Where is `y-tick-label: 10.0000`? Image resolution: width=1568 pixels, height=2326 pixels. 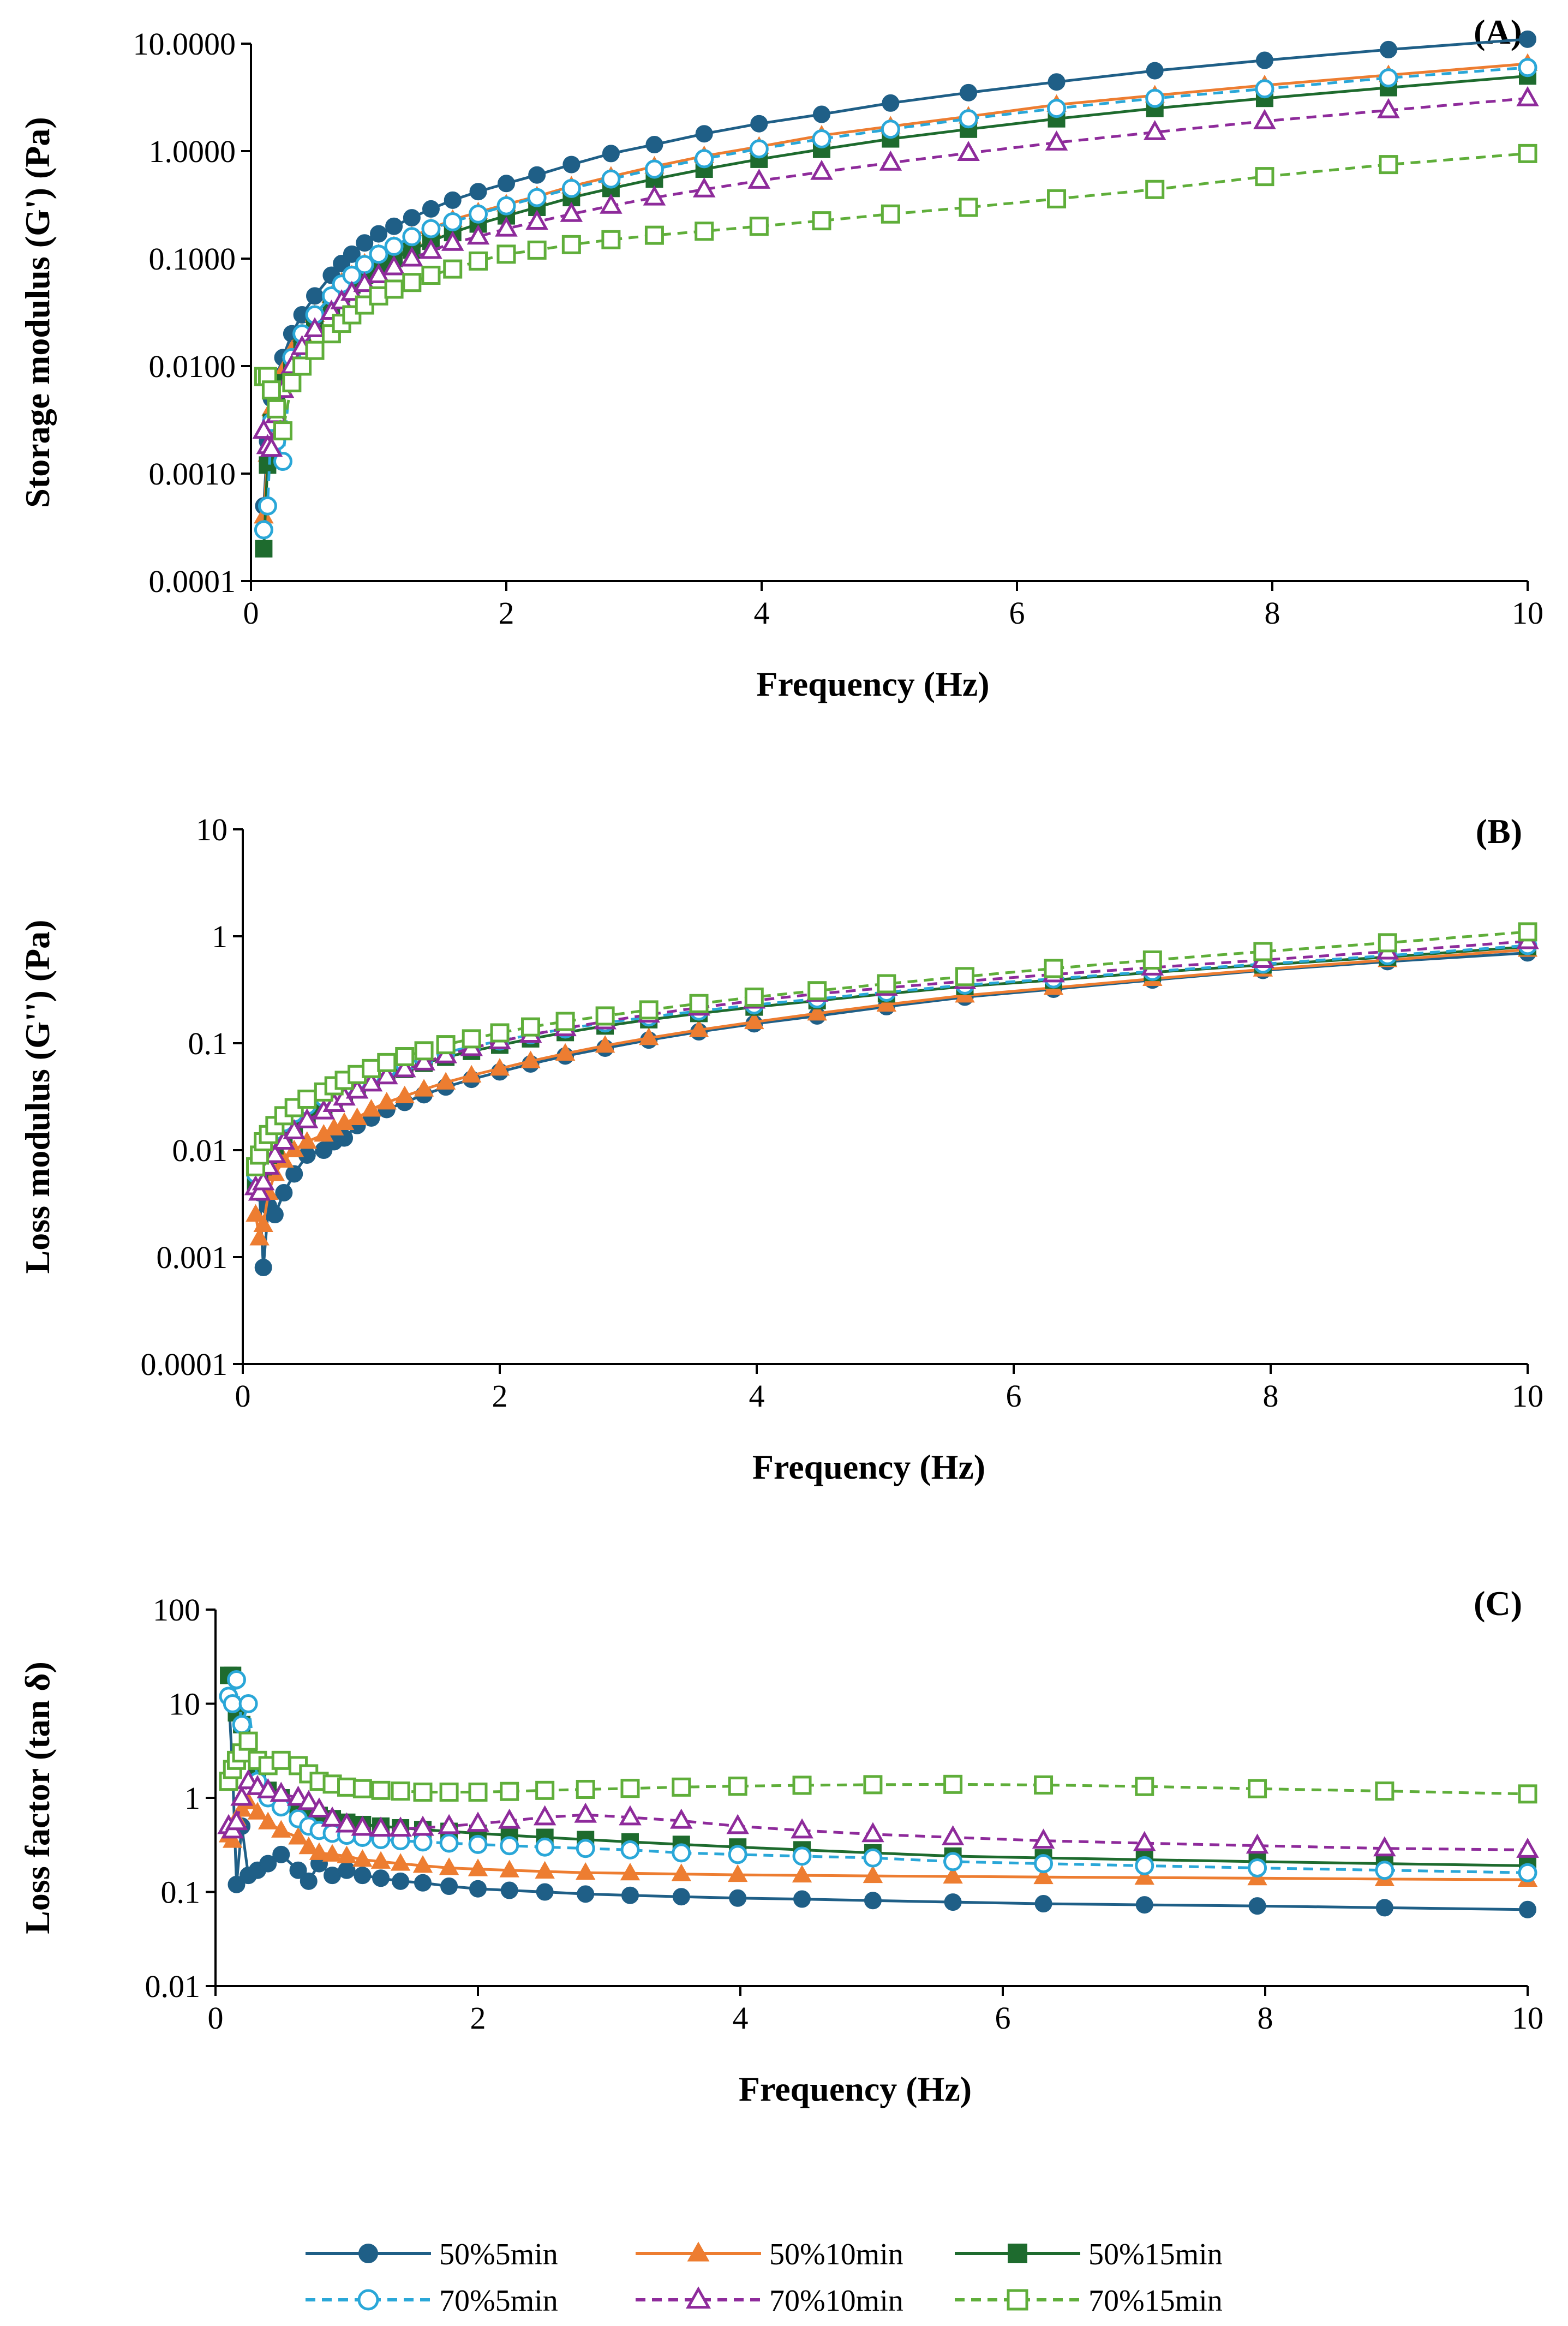 y-tick-label: 10.0000 is located at coordinates (184, 44).